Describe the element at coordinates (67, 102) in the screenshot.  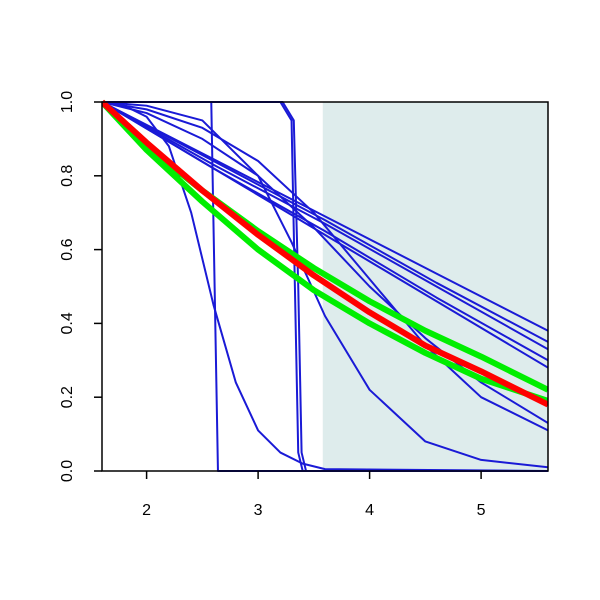
I see `y-tick-label: 1.0` at that location.